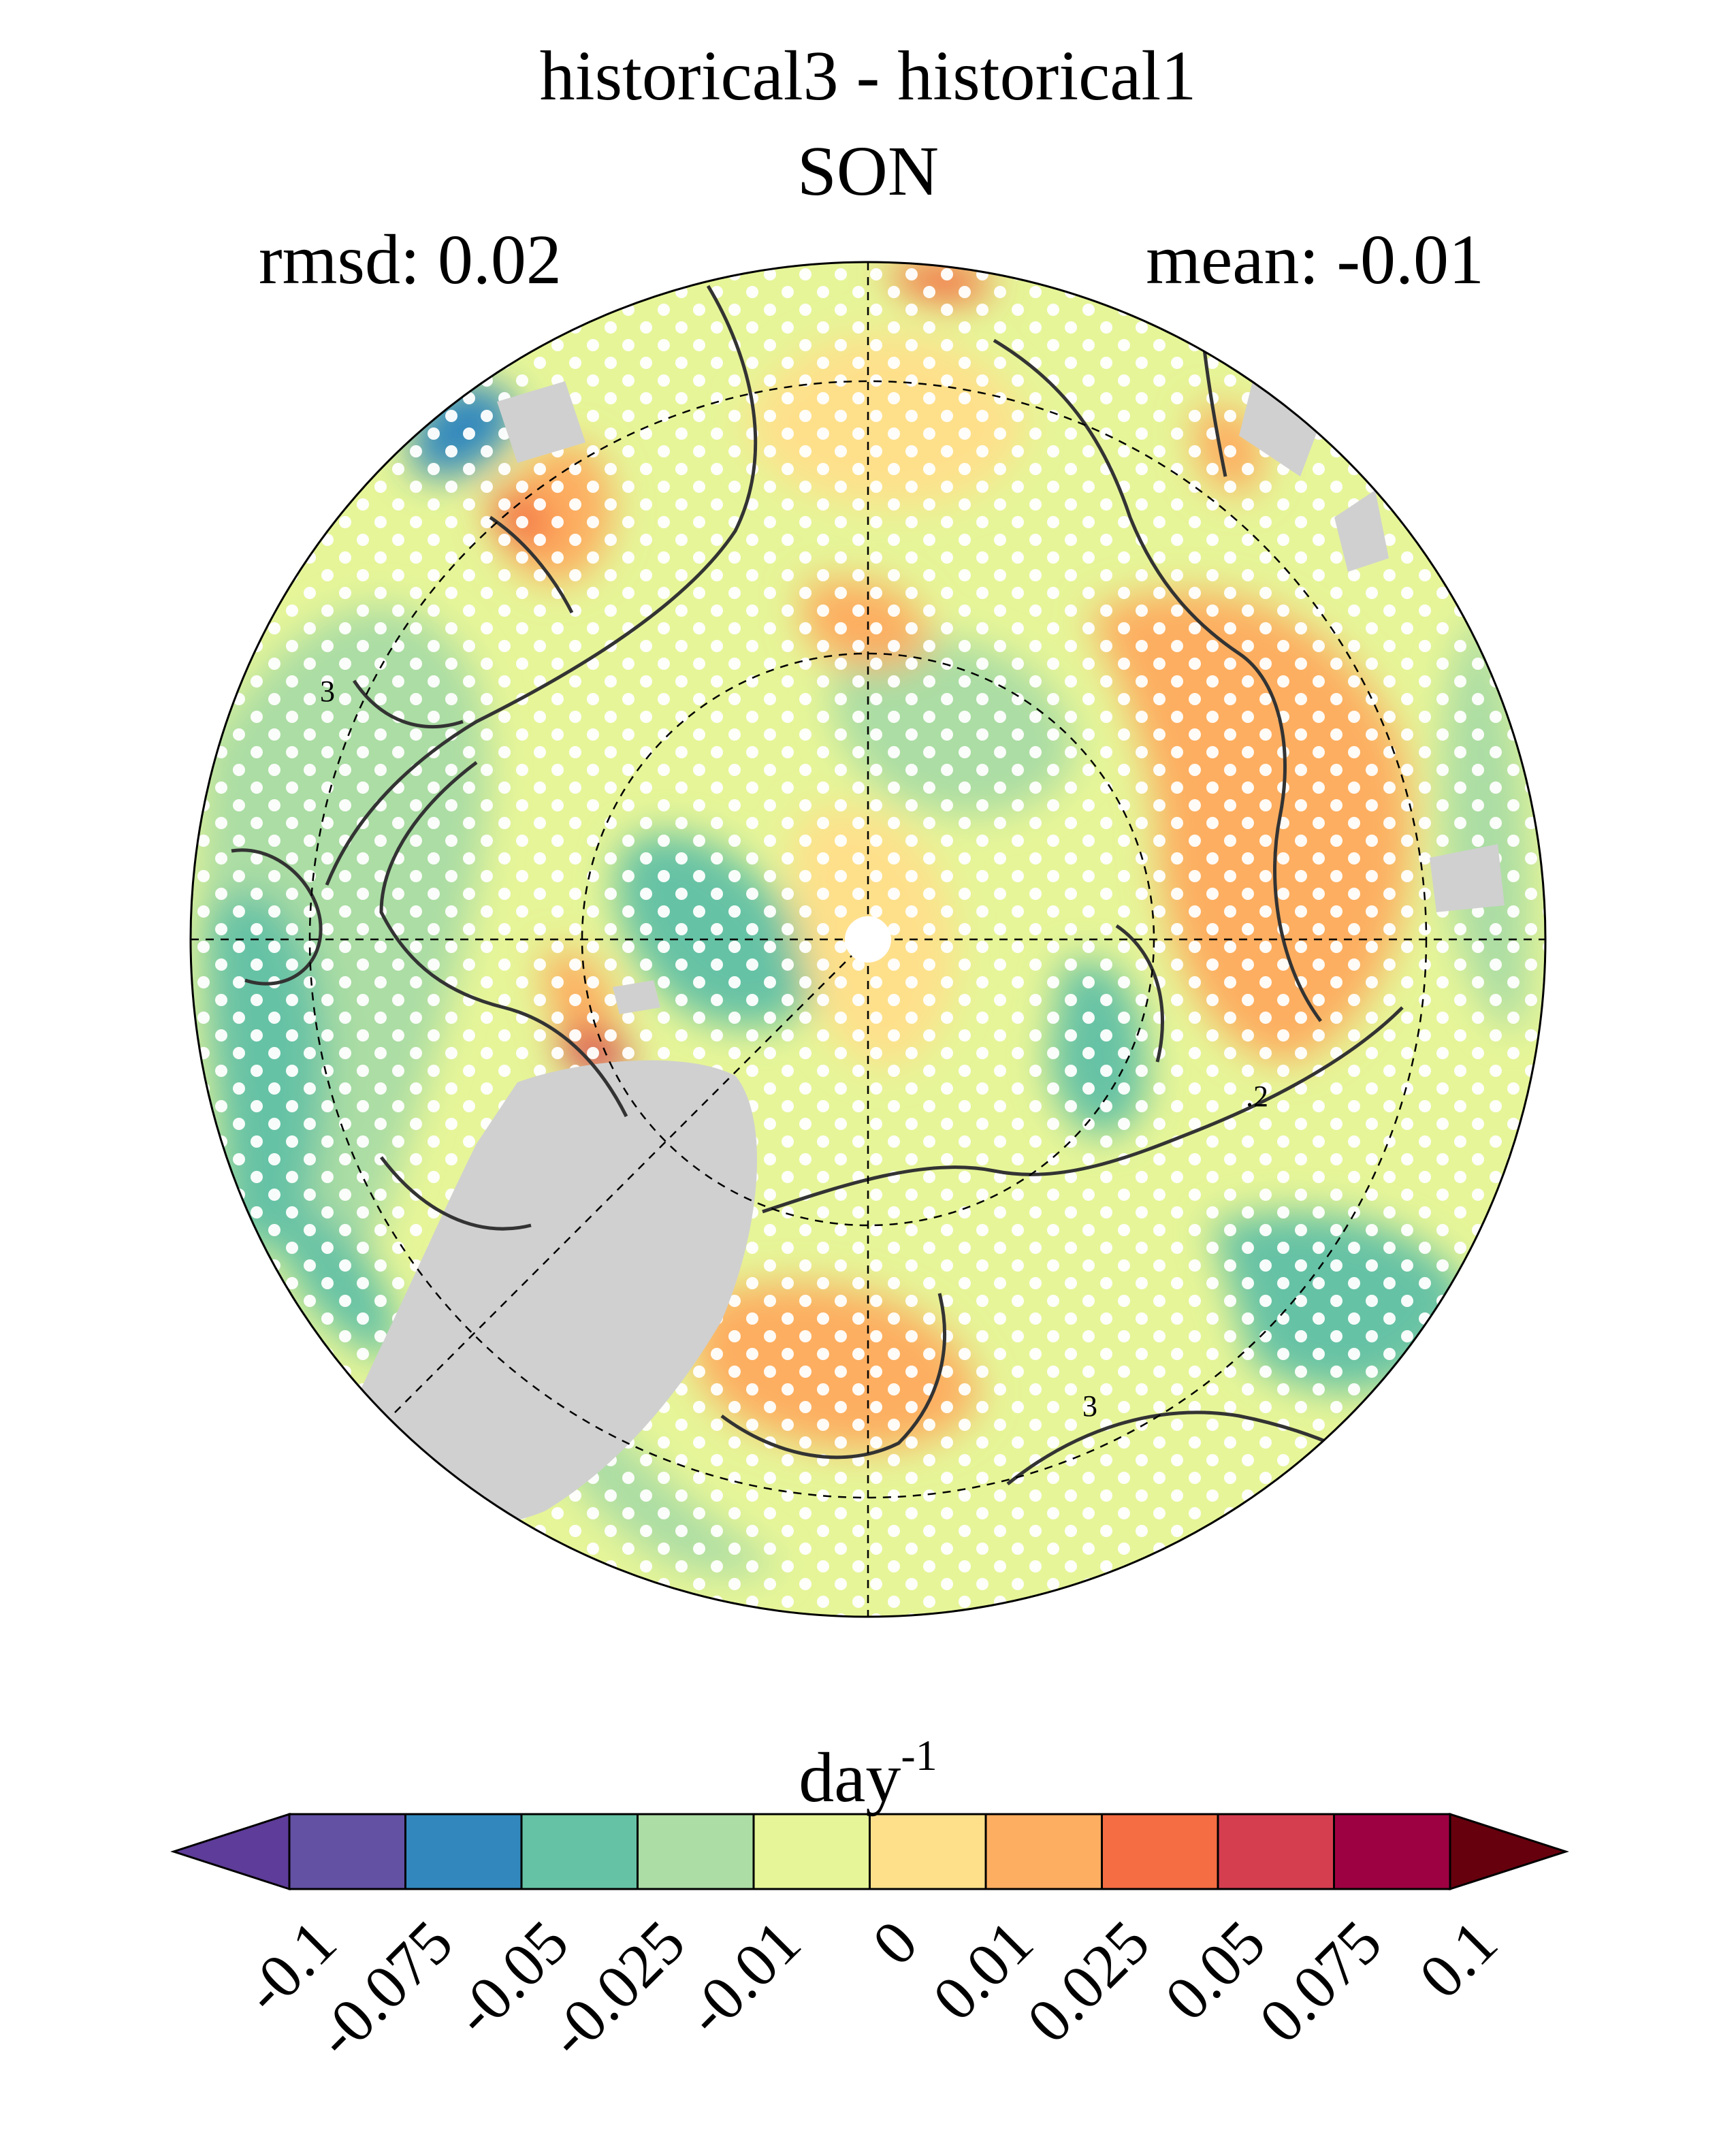  I want to click on mean-label: mean: -0.01, so click(1315, 260).